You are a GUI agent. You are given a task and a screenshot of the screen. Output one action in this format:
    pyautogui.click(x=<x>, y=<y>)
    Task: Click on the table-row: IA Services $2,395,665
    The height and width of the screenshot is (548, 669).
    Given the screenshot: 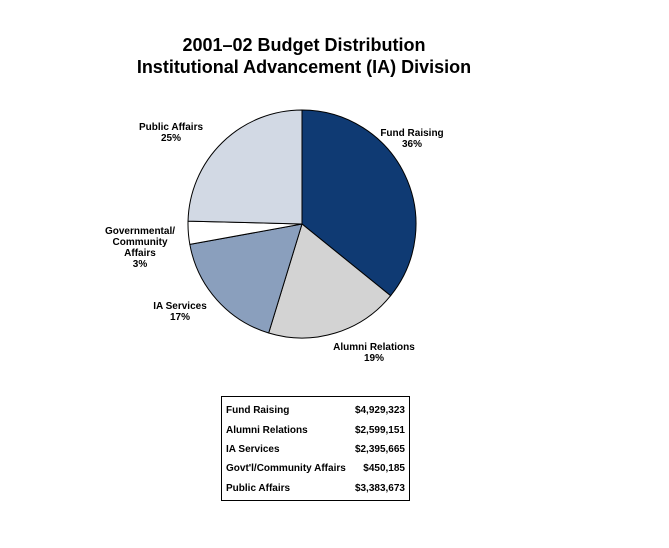 What is the action you would take?
    pyautogui.click(x=315, y=449)
    